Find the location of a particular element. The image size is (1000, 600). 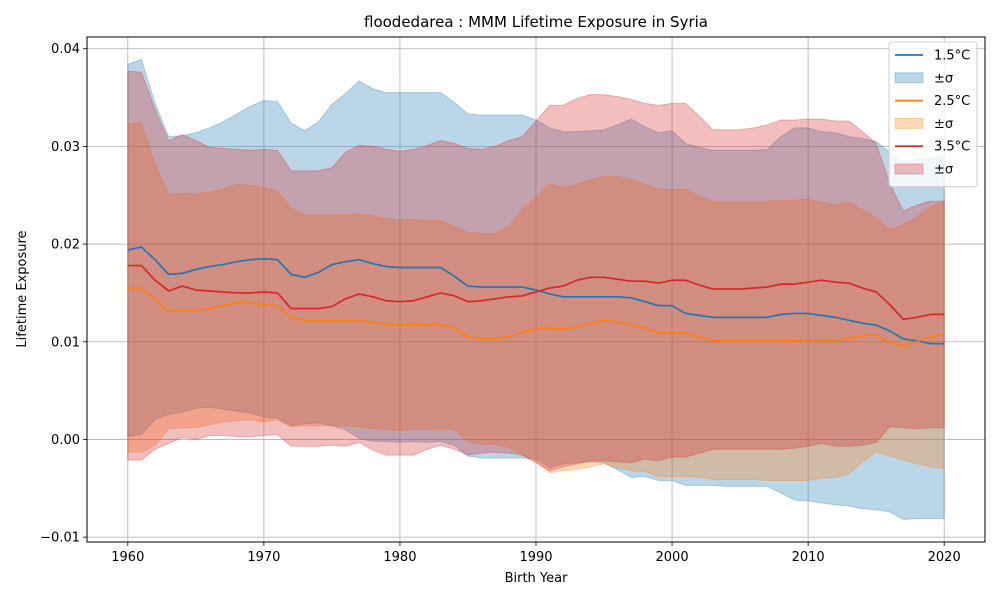

x-tick-label: 2010 is located at coordinates (808, 557).